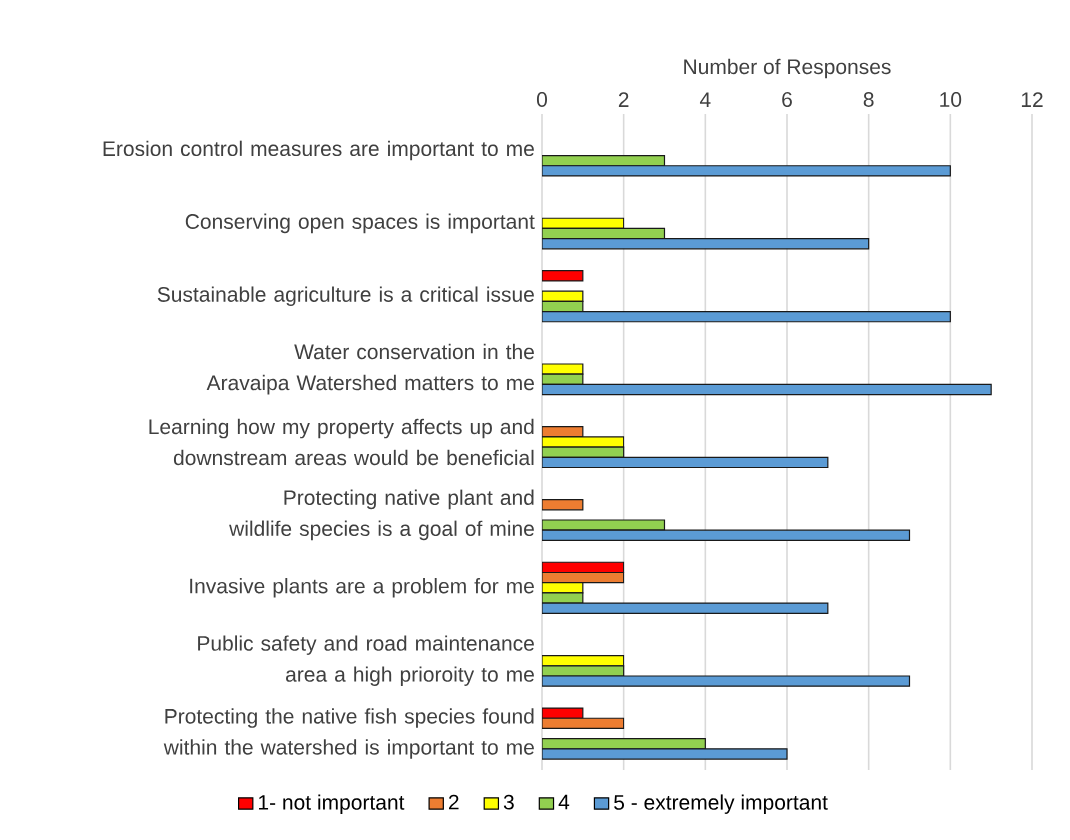 This screenshot has height=840, width=1070. I want to click on y-tick-label: Protecting the native fish species found within the watershed is important to me, so click(348, 733).